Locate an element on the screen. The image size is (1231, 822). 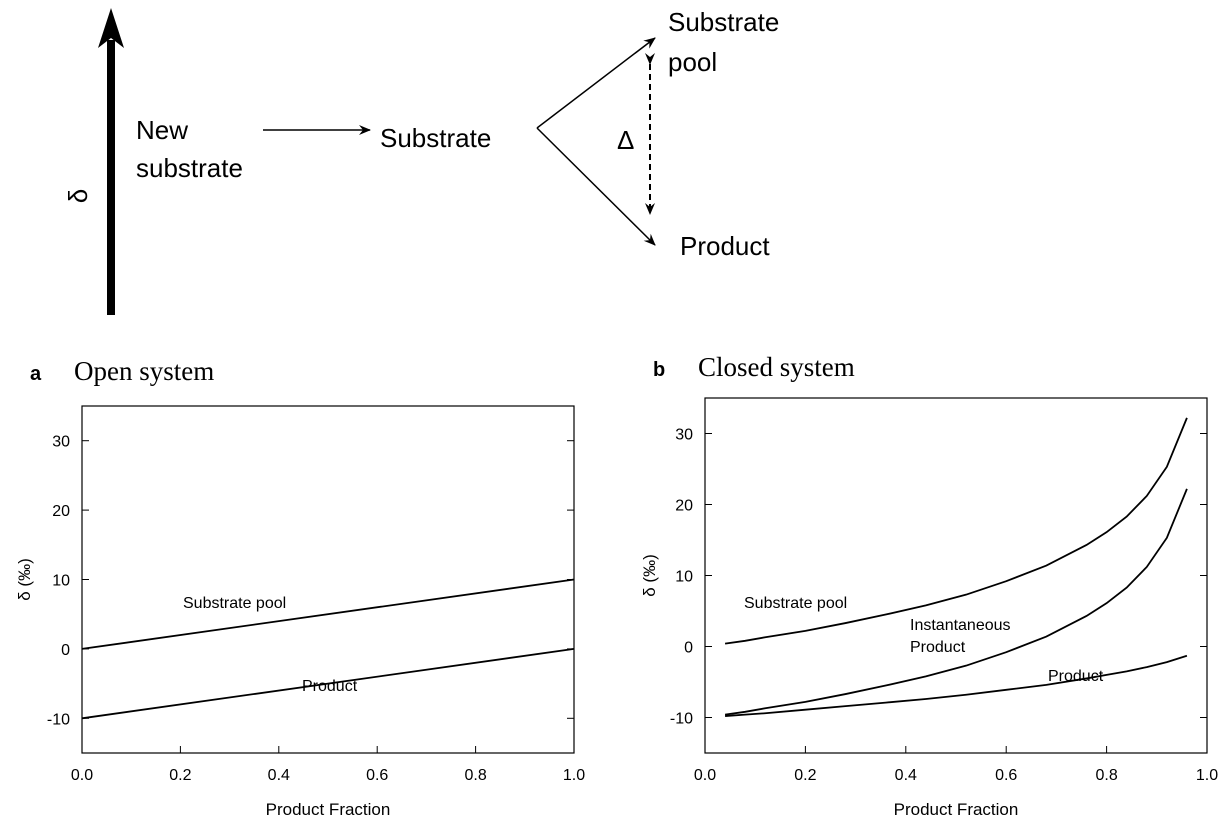
node-label: pool is located at coordinates (692, 62).